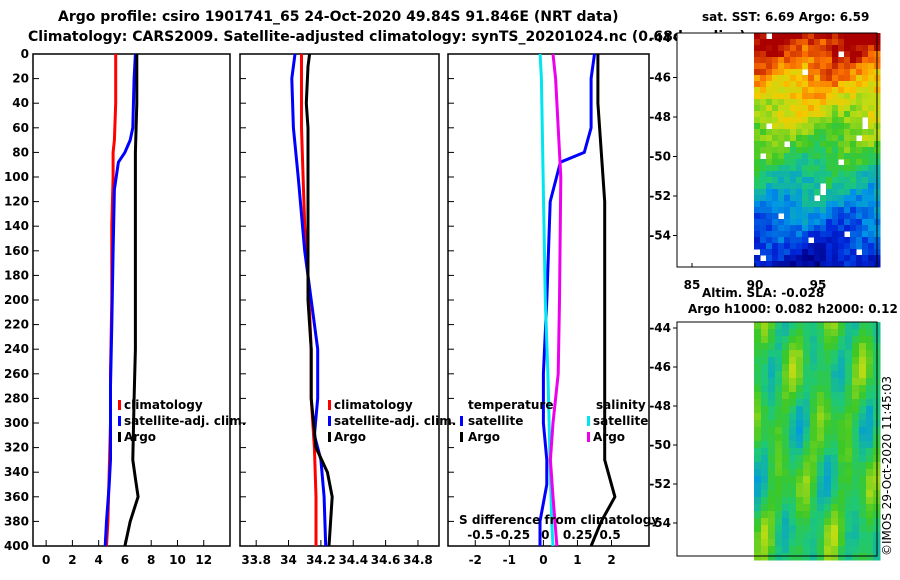 This screenshot has width=900, height=580. What do you see at coordinates (16, 546) in the screenshot?
I see `y-tick-label: 400` at bounding box center [16, 546].